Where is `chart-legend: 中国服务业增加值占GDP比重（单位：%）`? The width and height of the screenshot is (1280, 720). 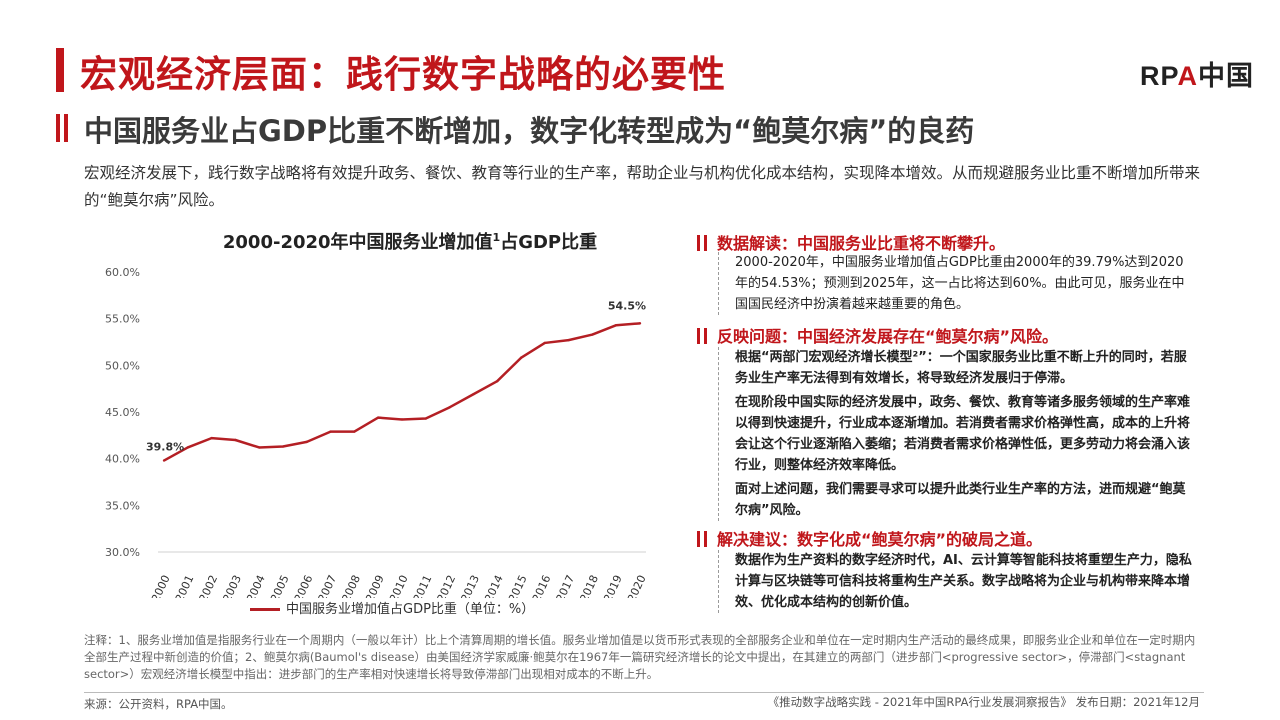
chart-legend: 中国服务业增加值占GDP比重（单位：%） is located at coordinates (450, 607).